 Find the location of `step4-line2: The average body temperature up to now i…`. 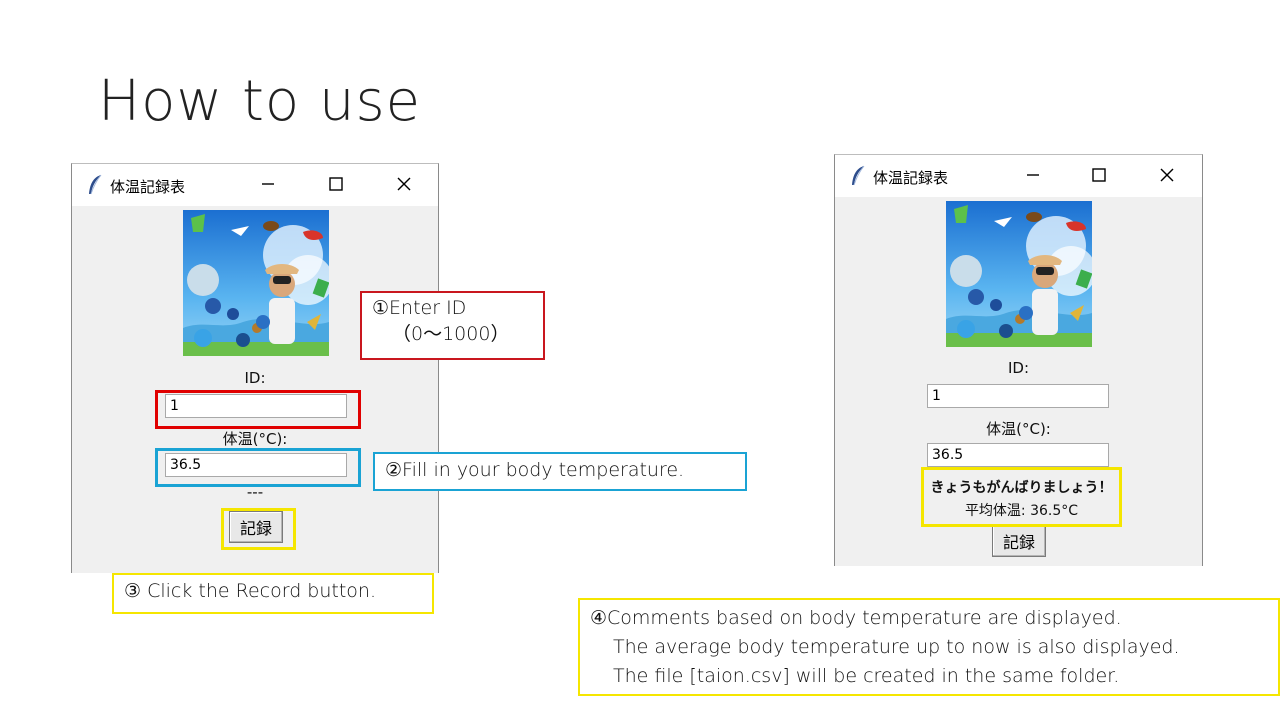

step4-line2: The average body temperature up to now i… is located at coordinates (896, 647).